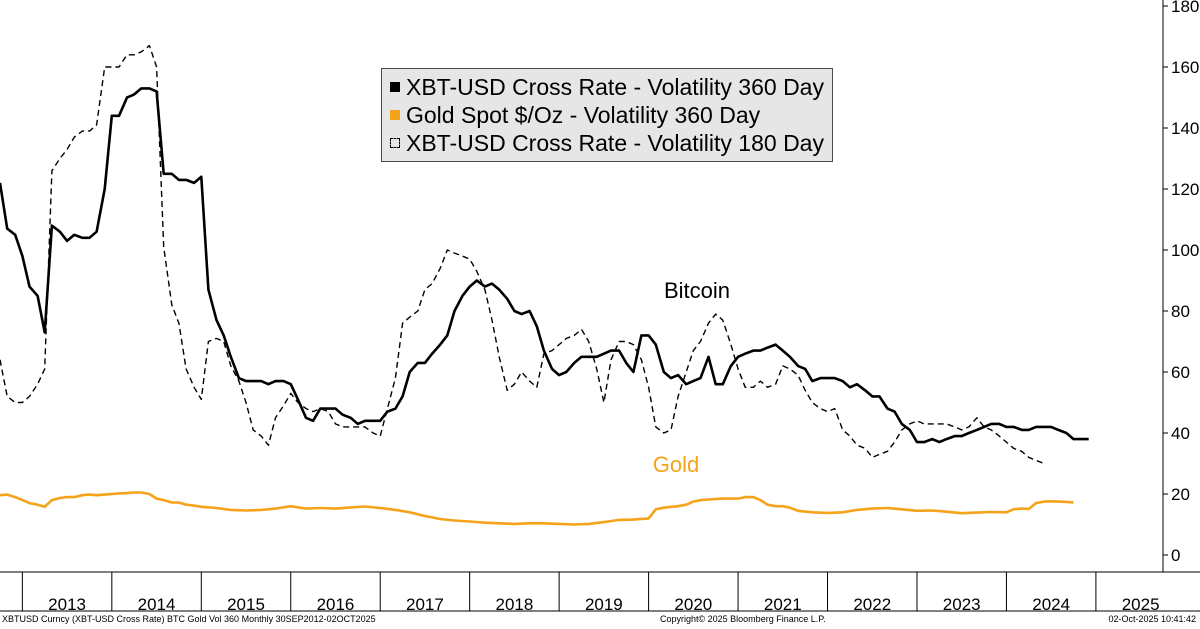 The image size is (1200, 629). What do you see at coordinates (1180, 494) in the screenshot?
I see `y-tick-label: 20` at bounding box center [1180, 494].